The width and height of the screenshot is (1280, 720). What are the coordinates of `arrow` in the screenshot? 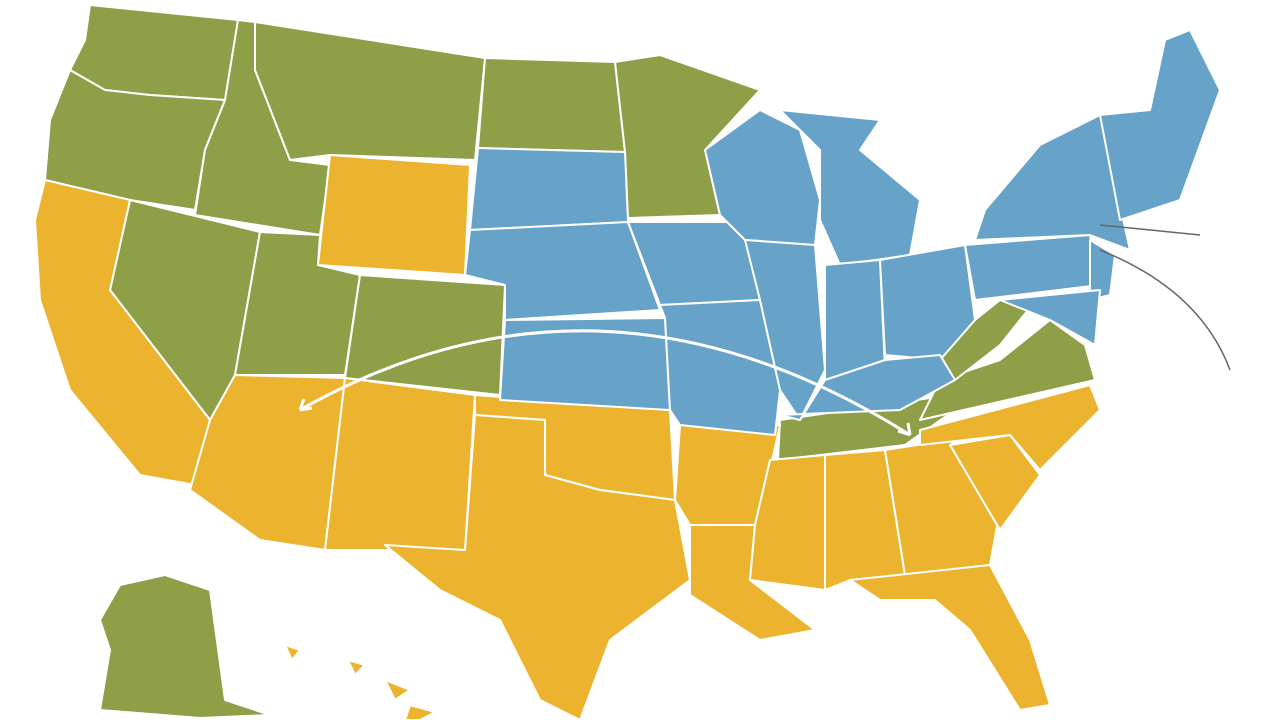 It's located at (605, 383).